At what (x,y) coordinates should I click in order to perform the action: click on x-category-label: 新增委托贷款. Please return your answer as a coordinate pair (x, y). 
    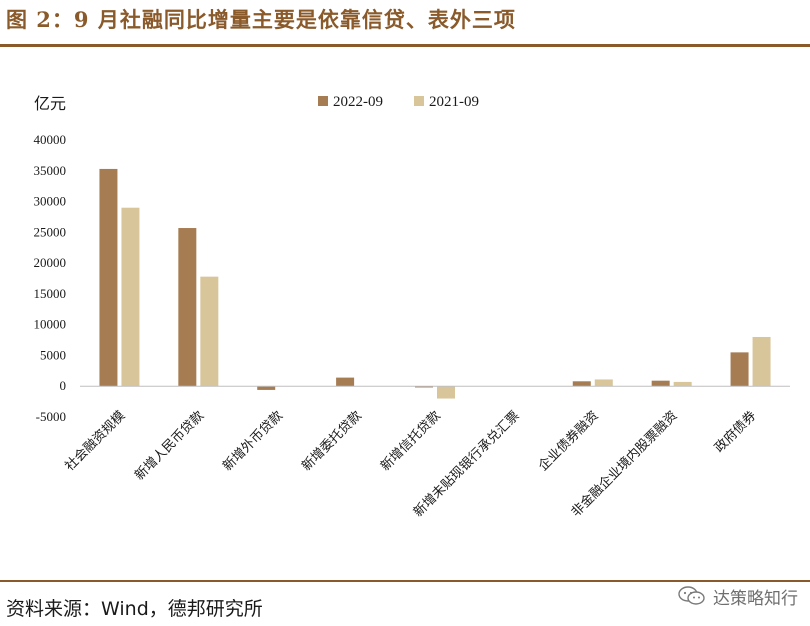
    Looking at the image, I should click on (331, 441).